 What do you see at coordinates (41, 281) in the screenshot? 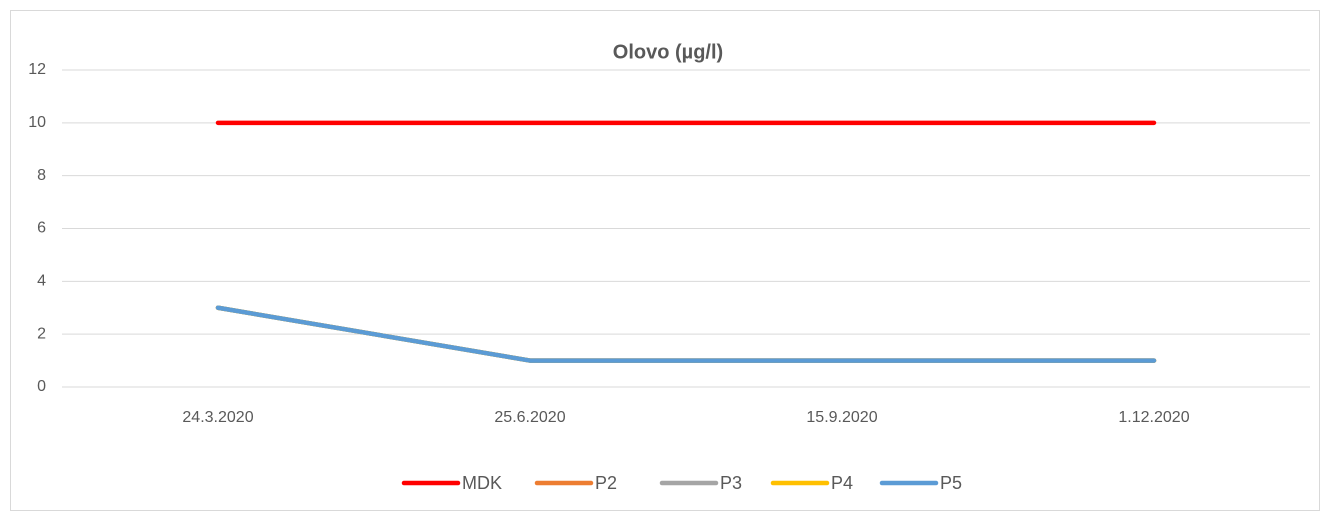
I see `y-tick-label: 4` at bounding box center [41, 281].